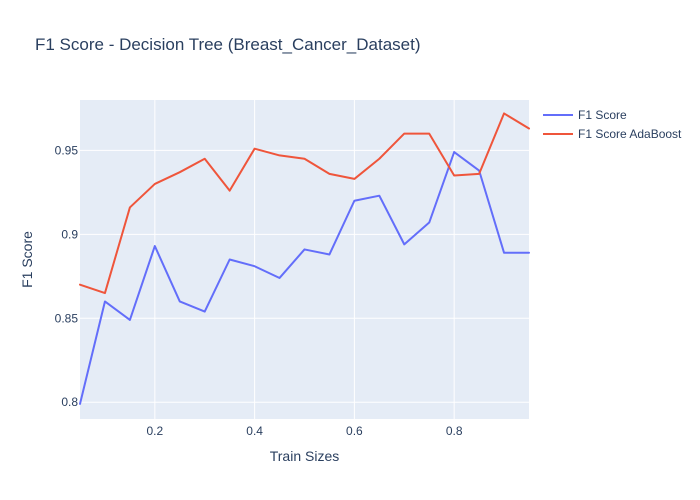 This screenshot has width=700, height=500. Describe the element at coordinates (354, 431) in the screenshot. I see `x-tick-label: 0.6` at that location.